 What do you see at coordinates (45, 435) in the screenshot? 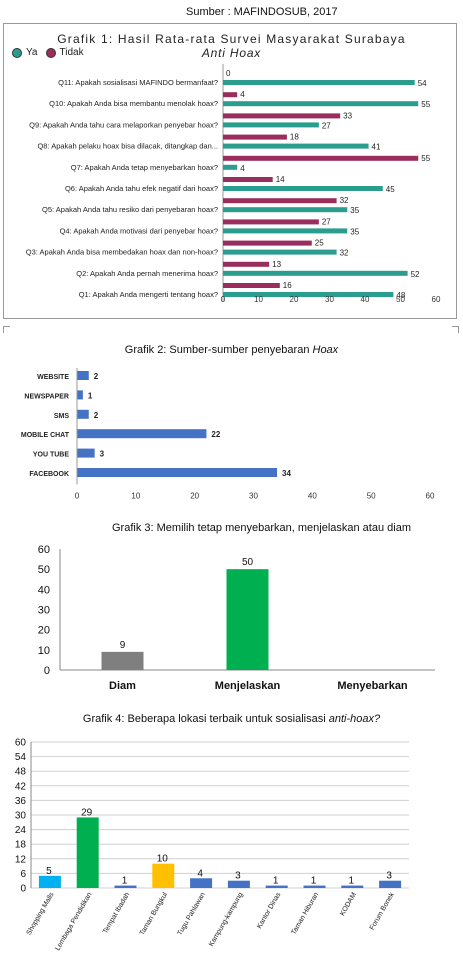
I see `chart2-category-label: MOBILE CHAT` at bounding box center [45, 435].